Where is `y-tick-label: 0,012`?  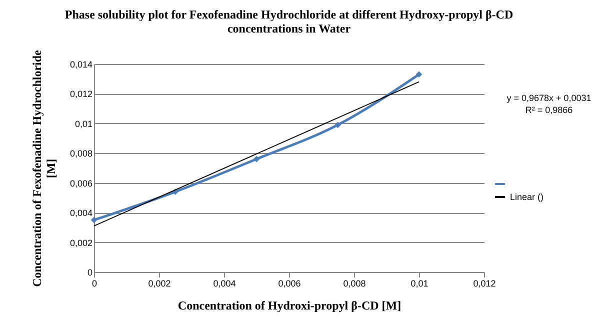
y-tick-label: 0,012 is located at coordinates (81, 94).